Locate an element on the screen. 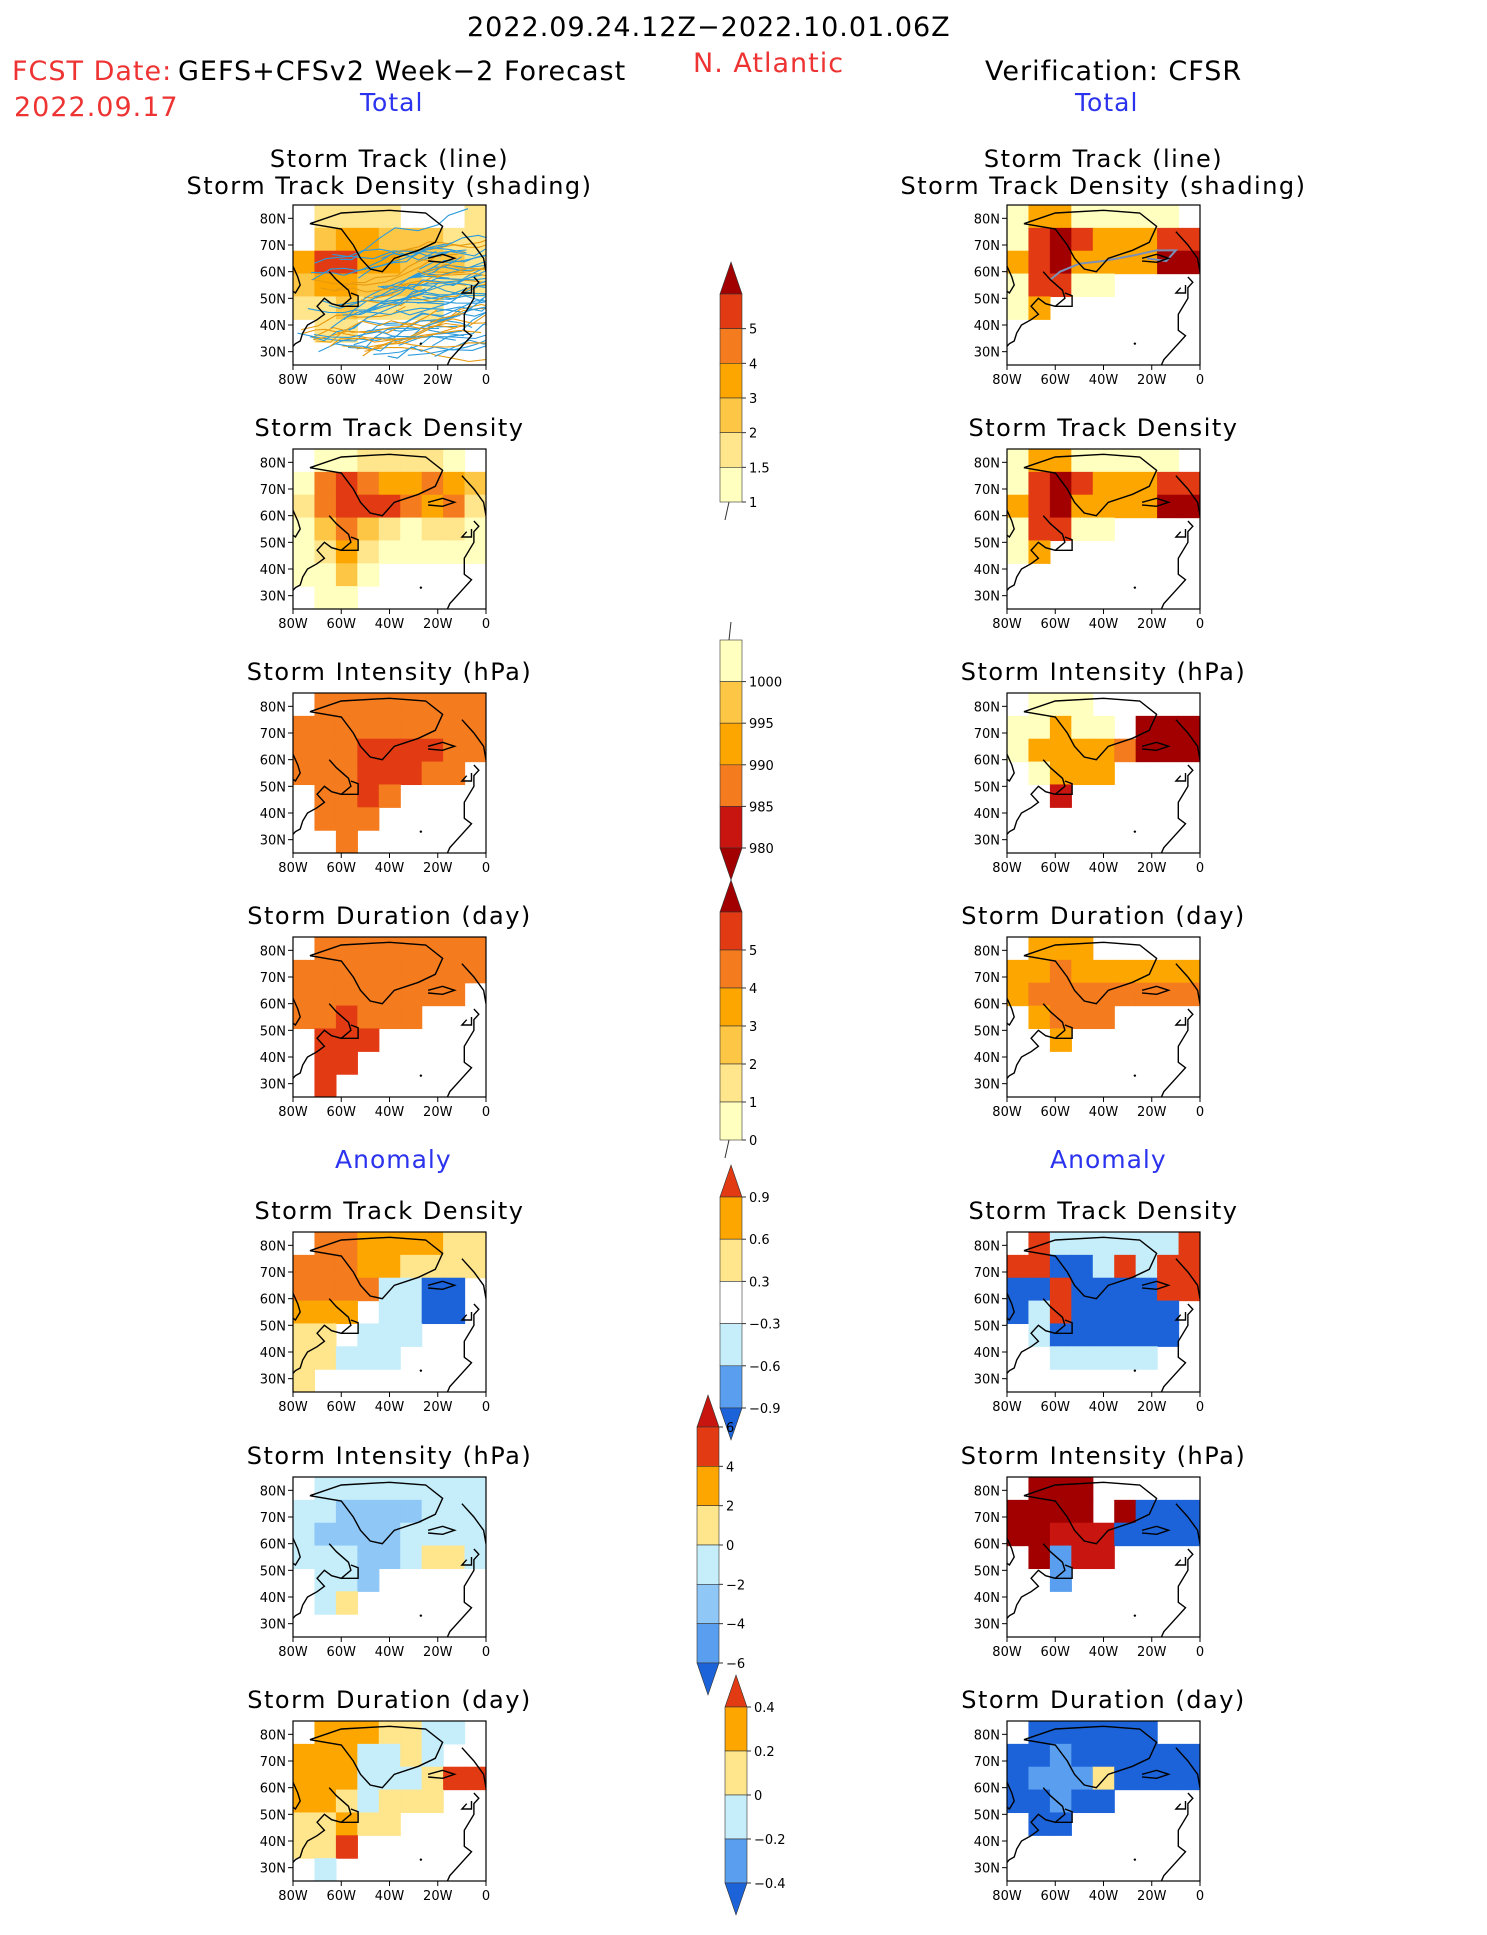  region-name: N. Atlantic is located at coordinates (769, 63).